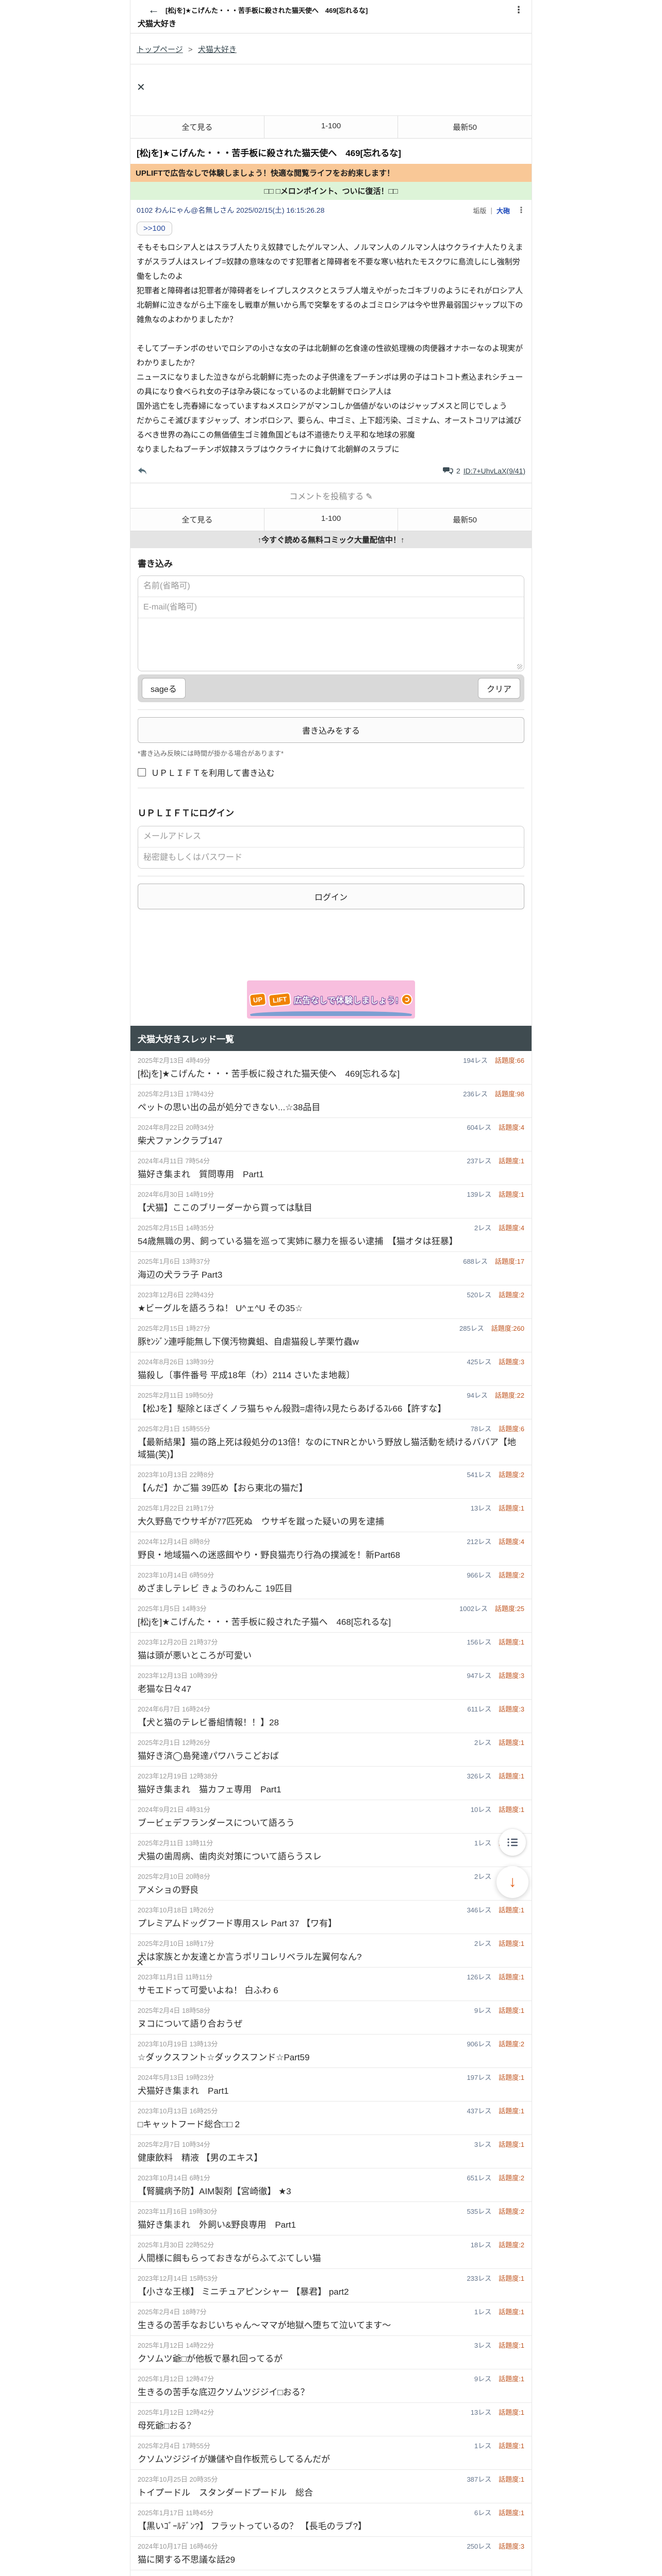  What do you see at coordinates (172, 2312) in the screenshot?
I see `thread-date: 2025年2月4日 18時7分` at bounding box center [172, 2312].